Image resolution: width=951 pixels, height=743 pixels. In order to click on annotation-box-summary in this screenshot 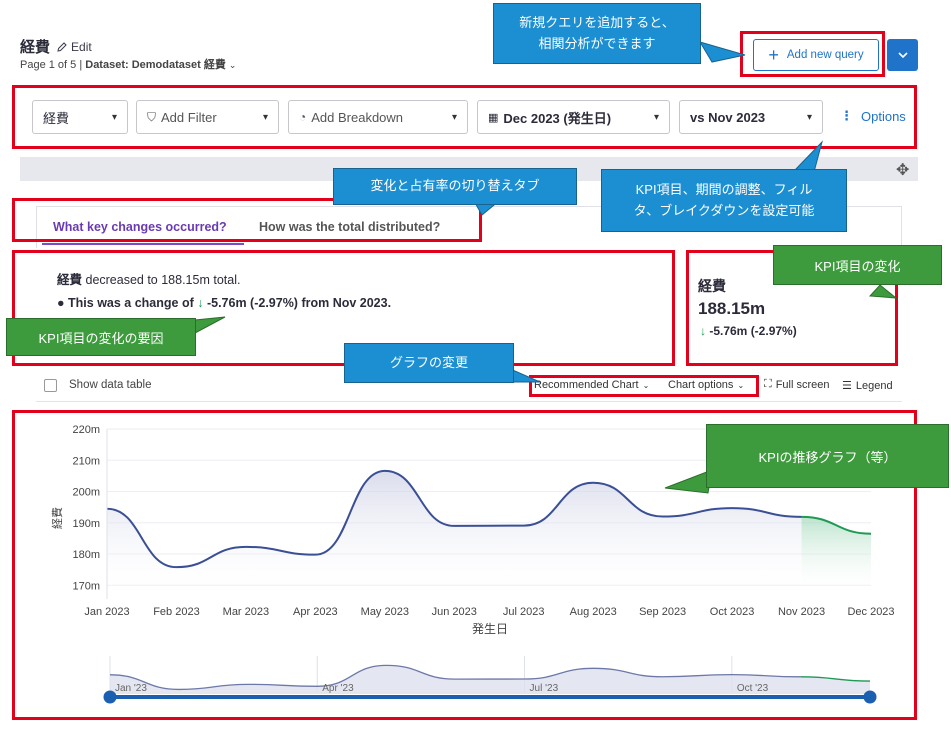, I will do `click(343, 308)`.